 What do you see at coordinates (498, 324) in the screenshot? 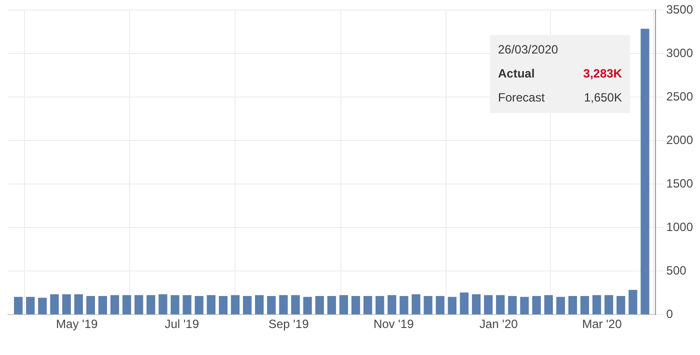
I see `x-tick-label: Jan '20` at bounding box center [498, 324].